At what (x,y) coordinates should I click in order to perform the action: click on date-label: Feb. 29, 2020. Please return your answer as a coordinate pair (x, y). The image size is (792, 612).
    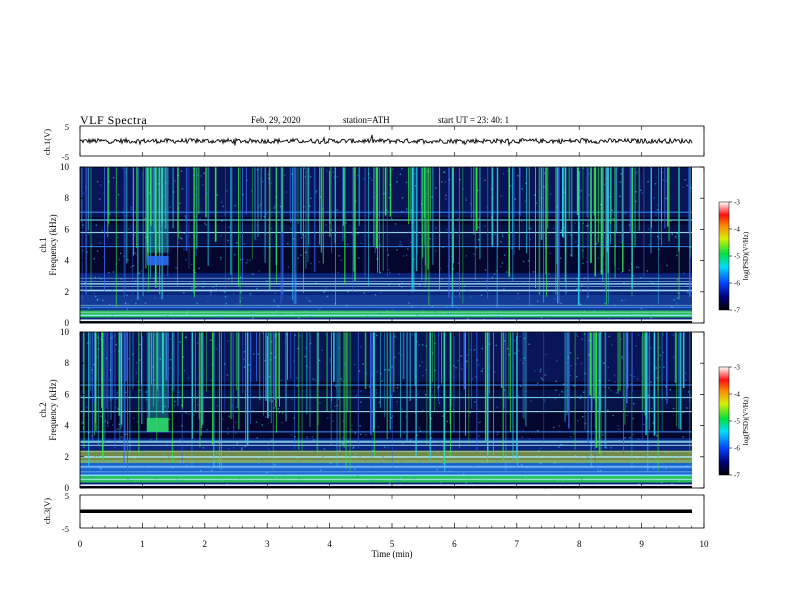
    Looking at the image, I should click on (276, 120).